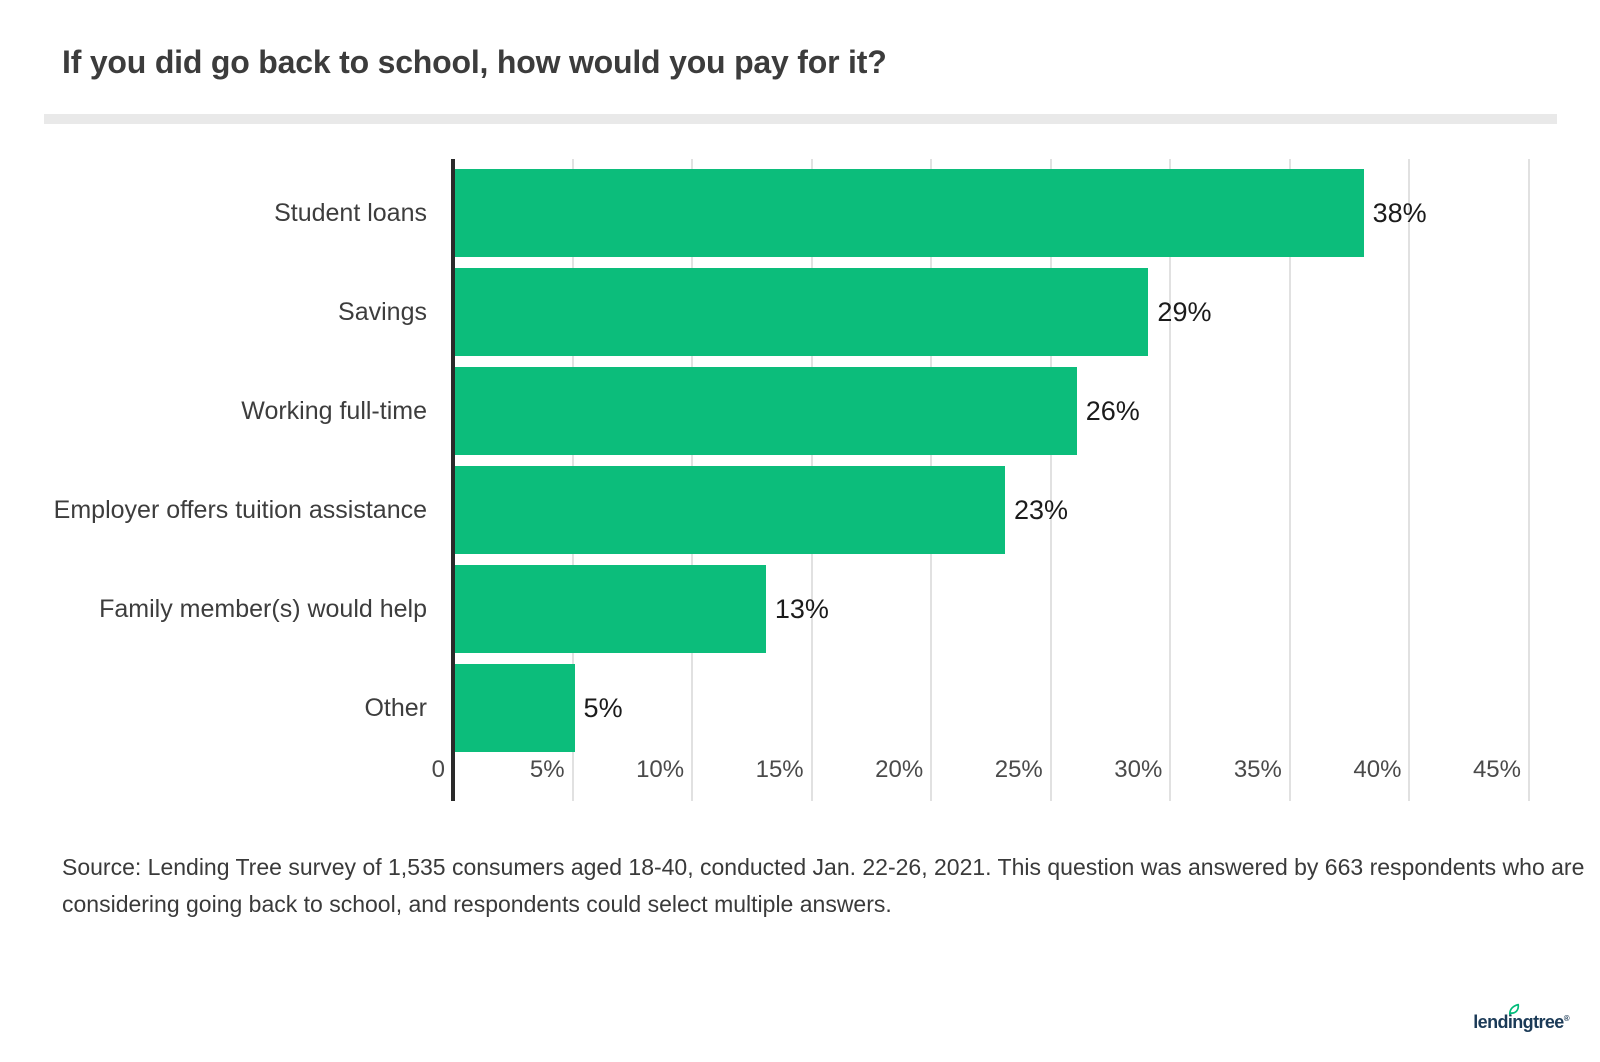  Describe the element at coordinates (240, 509) in the screenshot. I see `category-label: Employer offers tuition assistance` at that location.